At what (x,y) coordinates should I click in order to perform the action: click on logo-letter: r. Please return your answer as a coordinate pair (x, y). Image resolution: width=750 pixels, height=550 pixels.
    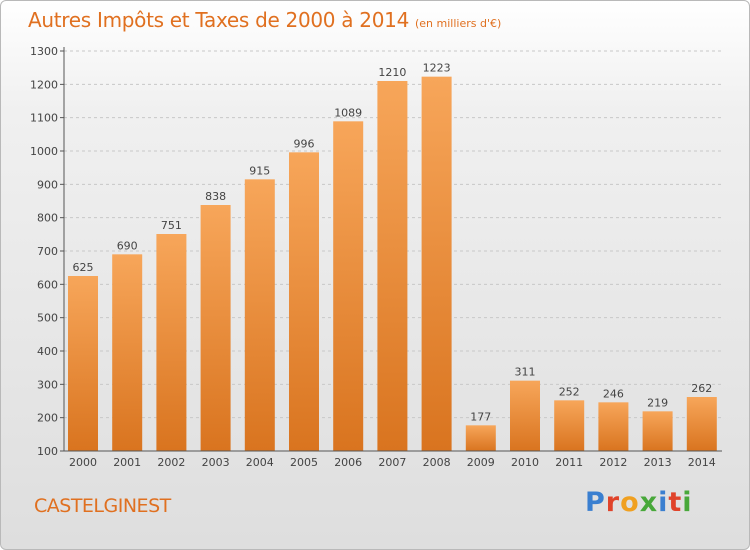
    Looking at the image, I should click on (613, 502).